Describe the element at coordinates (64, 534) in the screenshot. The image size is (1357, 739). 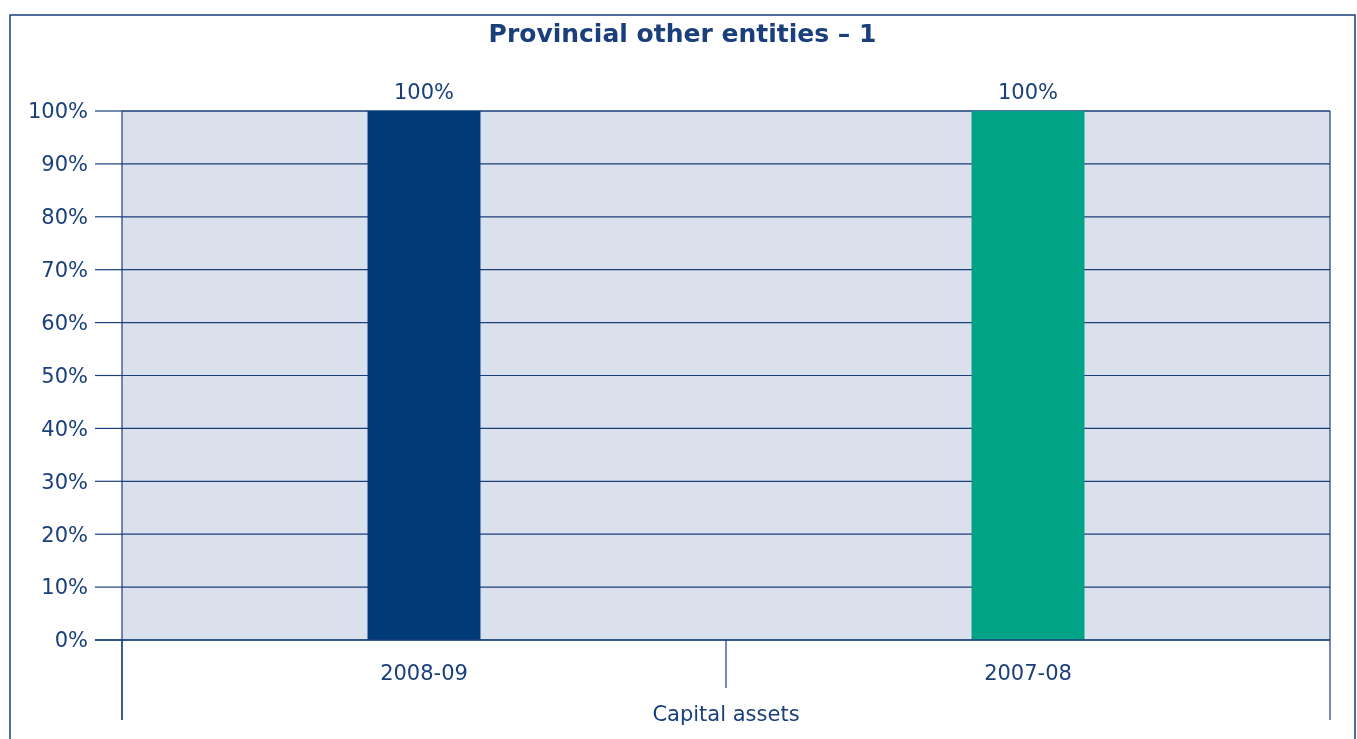
I see `y-tick-label: 20%` at that location.